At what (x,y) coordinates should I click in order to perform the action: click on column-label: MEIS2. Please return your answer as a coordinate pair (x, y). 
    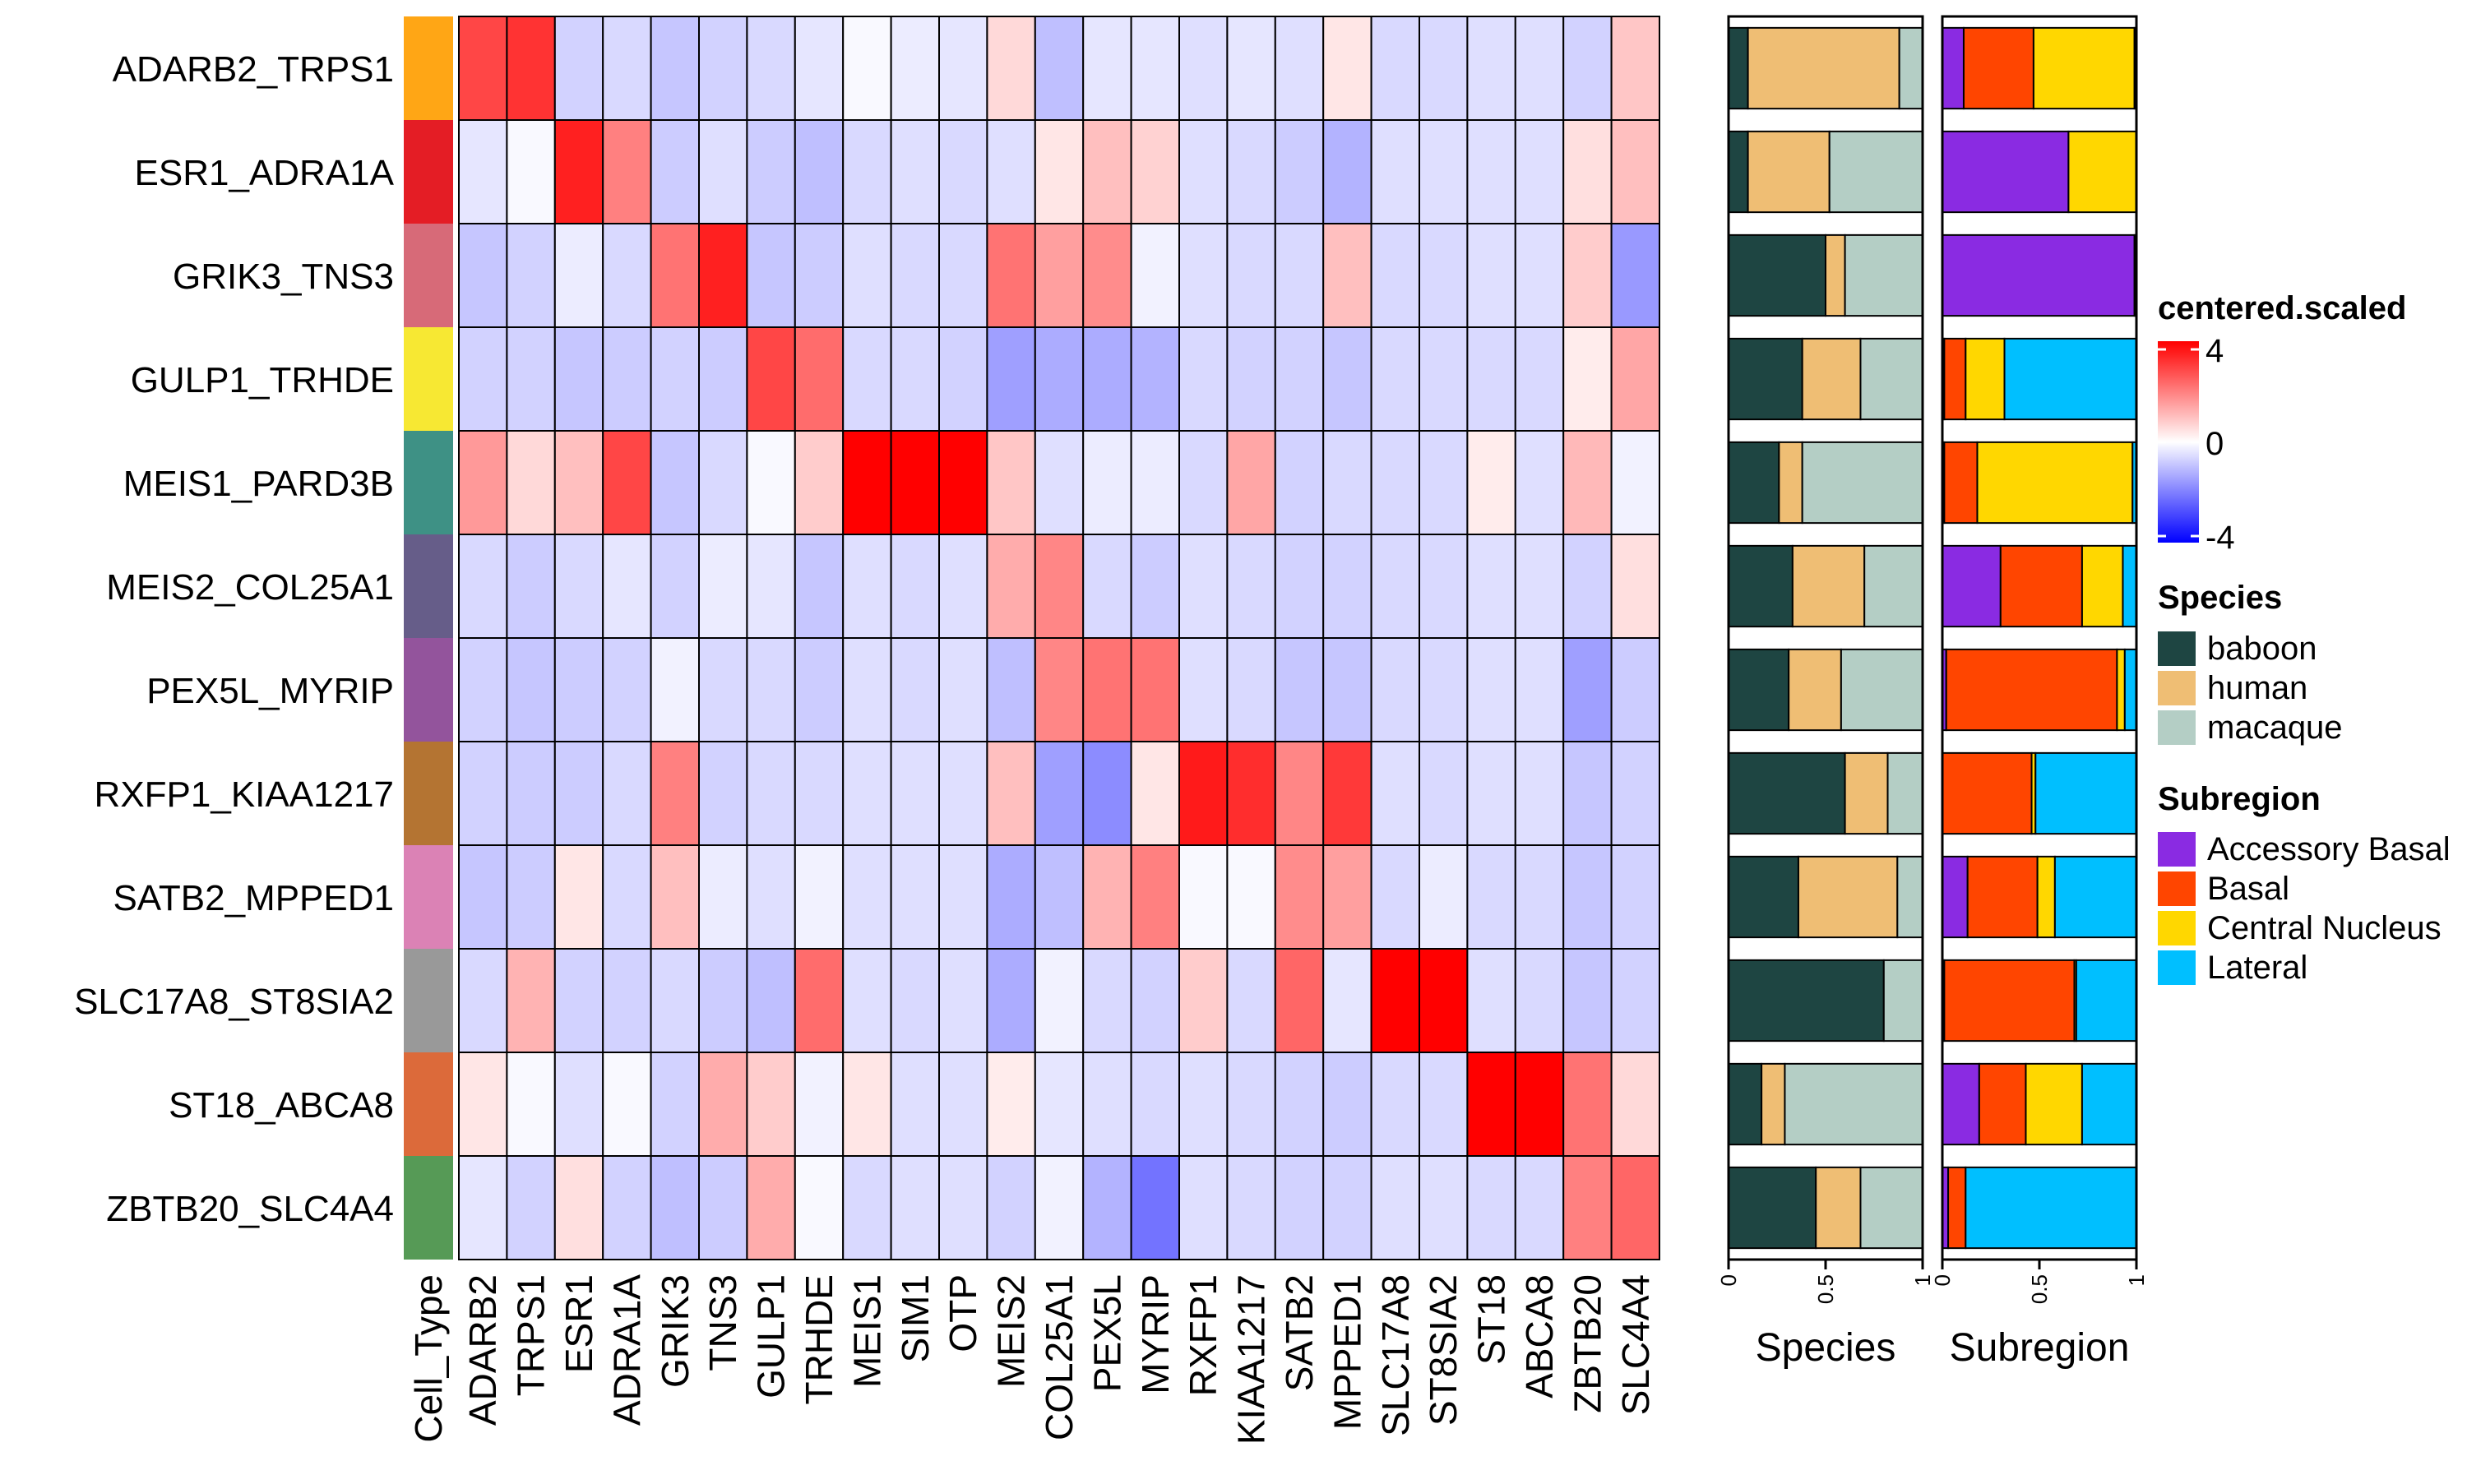
    Looking at the image, I should click on (1012, 1331).